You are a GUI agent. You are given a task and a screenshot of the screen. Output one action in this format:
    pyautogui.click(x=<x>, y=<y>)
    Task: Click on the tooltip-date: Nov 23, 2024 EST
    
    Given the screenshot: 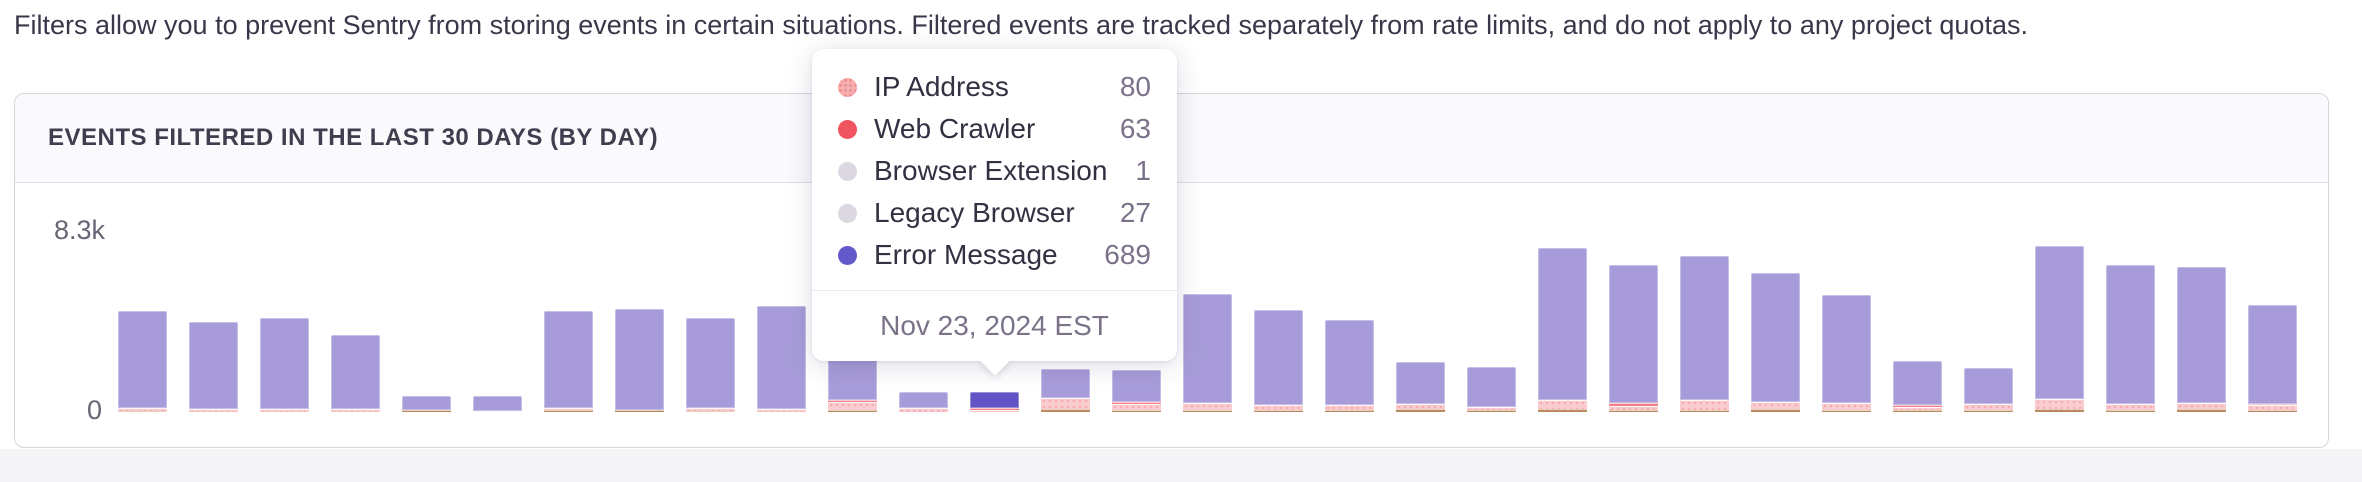 What is the action you would take?
    pyautogui.click(x=994, y=325)
    